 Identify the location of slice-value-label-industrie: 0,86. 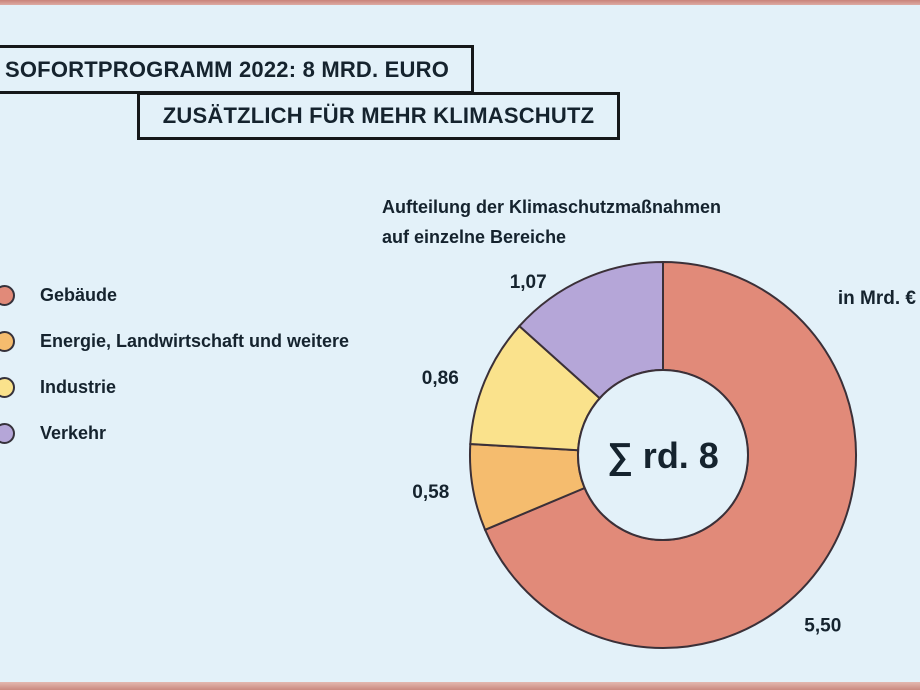
(440, 378).